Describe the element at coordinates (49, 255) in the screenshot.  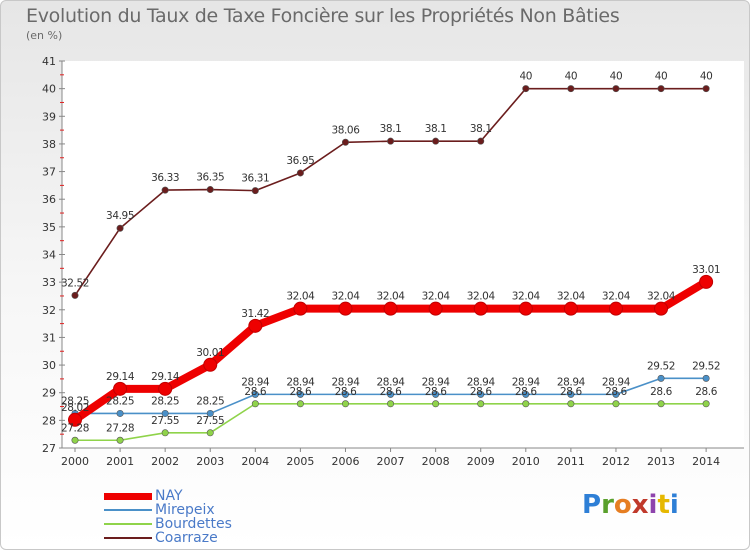
I see `y-tick-label: 34` at that location.